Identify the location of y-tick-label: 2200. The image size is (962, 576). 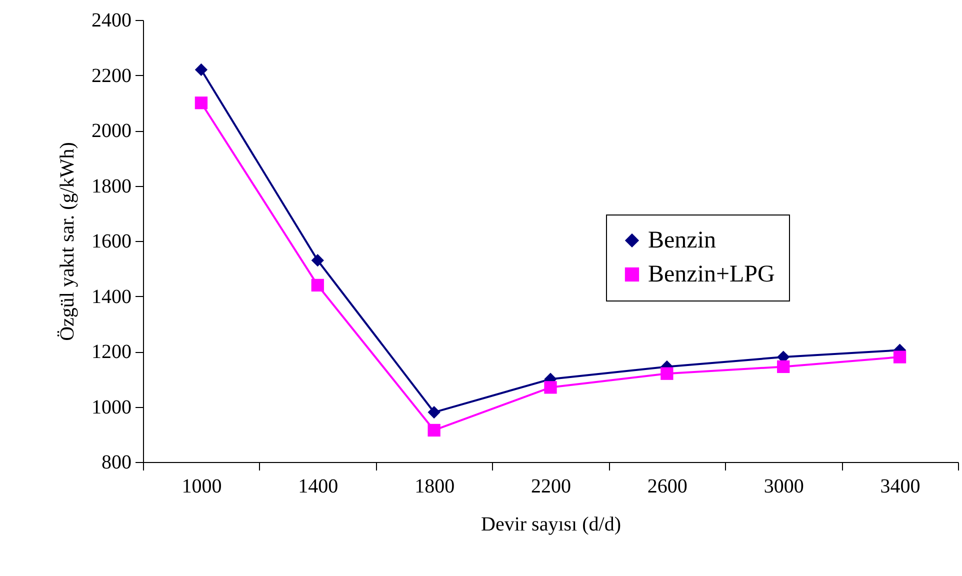
(112, 75).